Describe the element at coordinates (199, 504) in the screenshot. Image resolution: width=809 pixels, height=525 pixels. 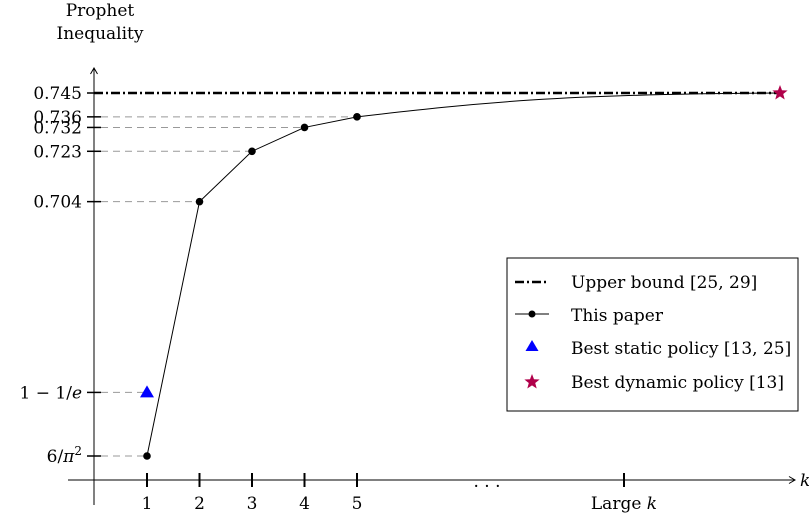
I see `x-tick-label-2: 2` at that location.